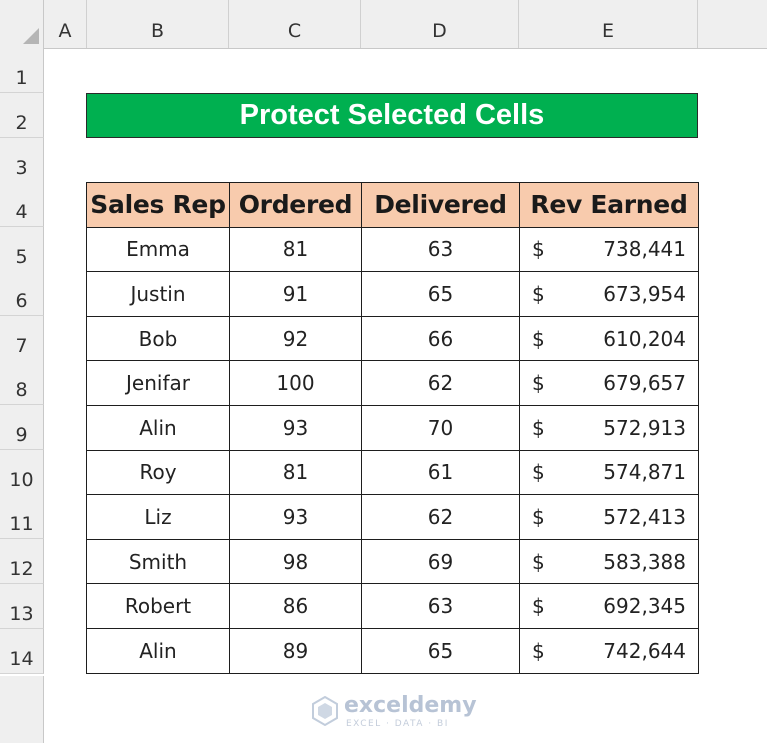  Describe the element at coordinates (440, 24) in the screenshot. I see `column-header-d: D` at that location.